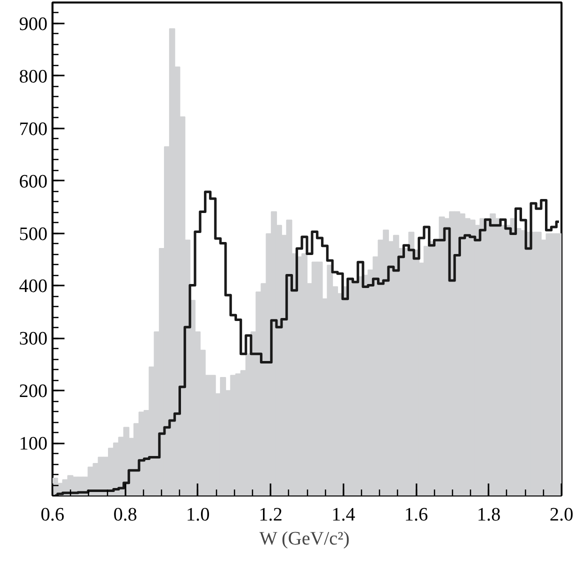 Image resolution: width=575 pixels, height=574 pixels. I want to click on y-tick-label: 400, so click(33, 287).